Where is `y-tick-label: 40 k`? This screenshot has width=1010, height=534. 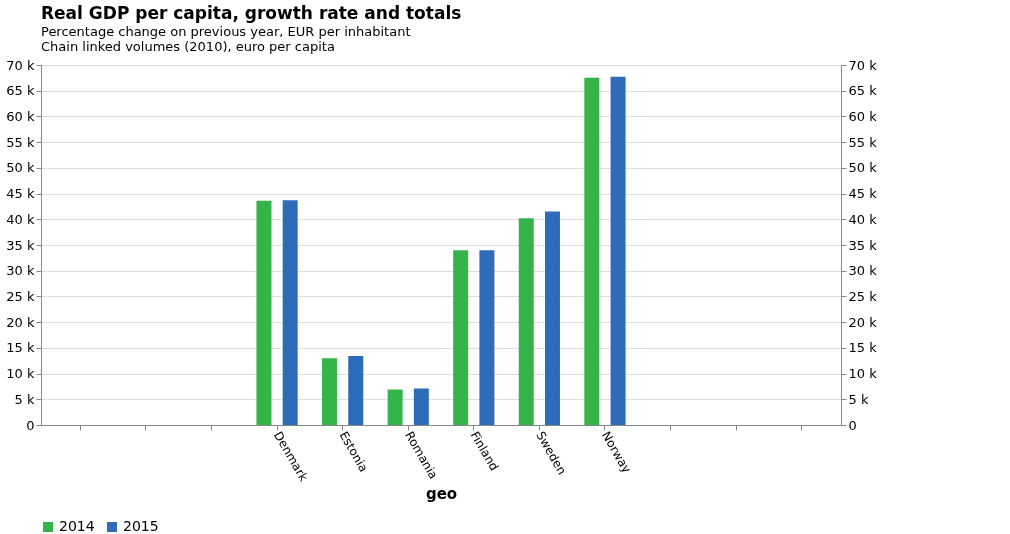
y-tick-label: 40 k is located at coordinates (20, 219).